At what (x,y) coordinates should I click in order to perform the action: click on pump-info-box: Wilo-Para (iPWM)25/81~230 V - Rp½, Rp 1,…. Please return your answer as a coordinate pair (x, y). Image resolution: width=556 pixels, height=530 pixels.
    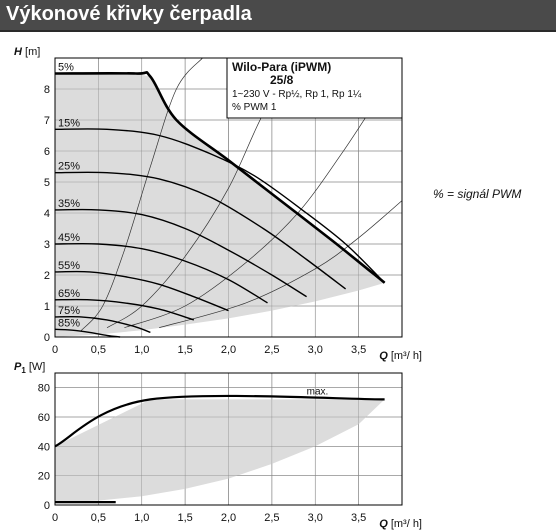
    Looking at the image, I should click on (314, 88).